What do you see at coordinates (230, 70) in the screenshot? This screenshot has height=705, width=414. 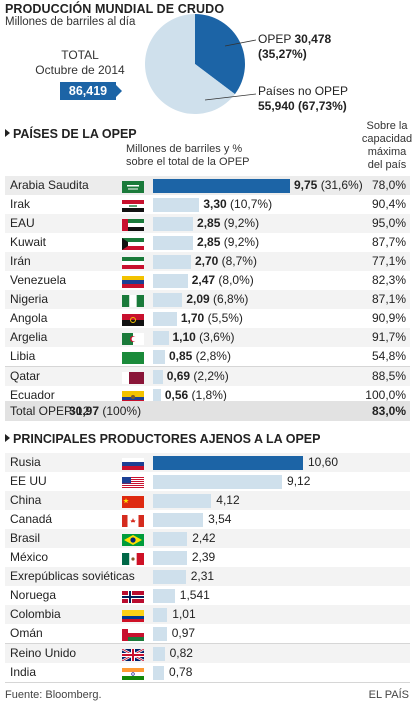 I see `pie-leader-lines` at bounding box center [230, 70].